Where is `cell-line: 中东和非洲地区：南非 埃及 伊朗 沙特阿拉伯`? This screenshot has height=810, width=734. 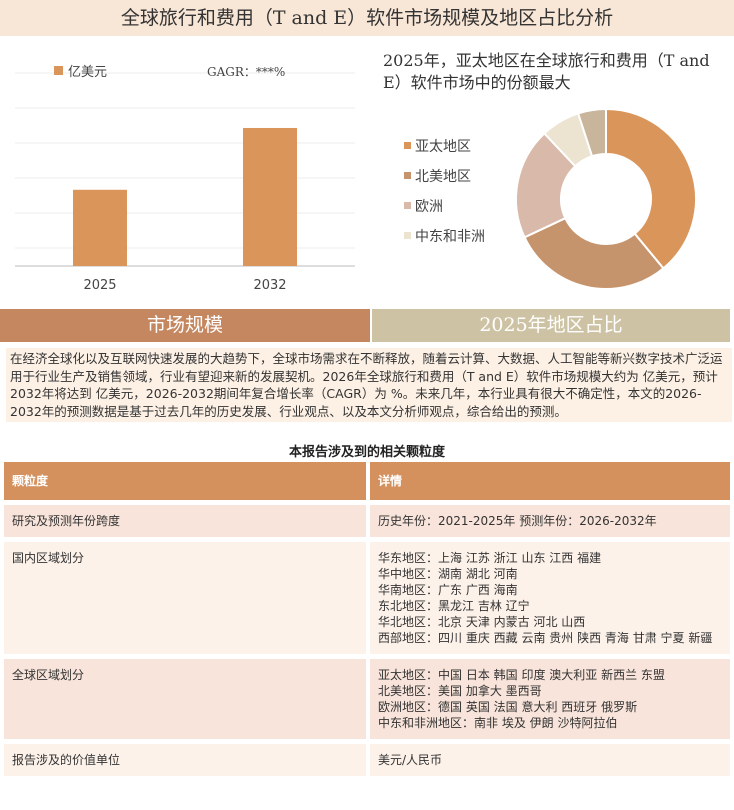 cell-line: 中东和非洲地区：南非 埃及 伊朗 沙特阿拉伯 is located at coordinates (498, 723).